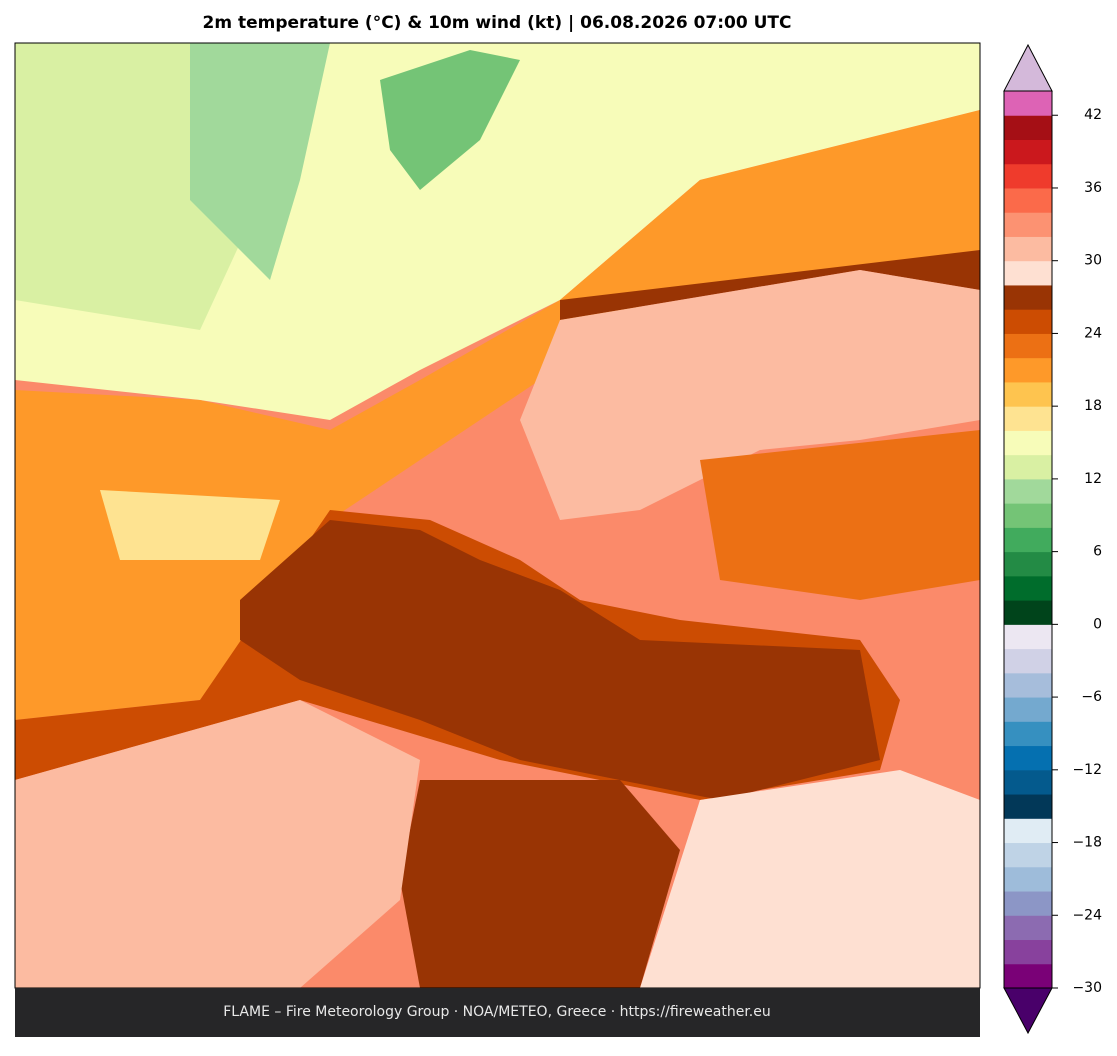  I want to click on iberia-region, so click(190, 525).